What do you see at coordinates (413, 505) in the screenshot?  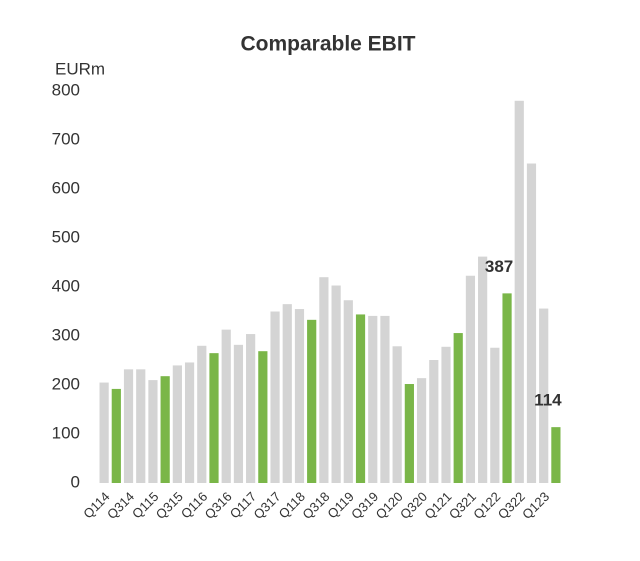 I see `x-tick-label: Q320` at bounding box center [413, 505].